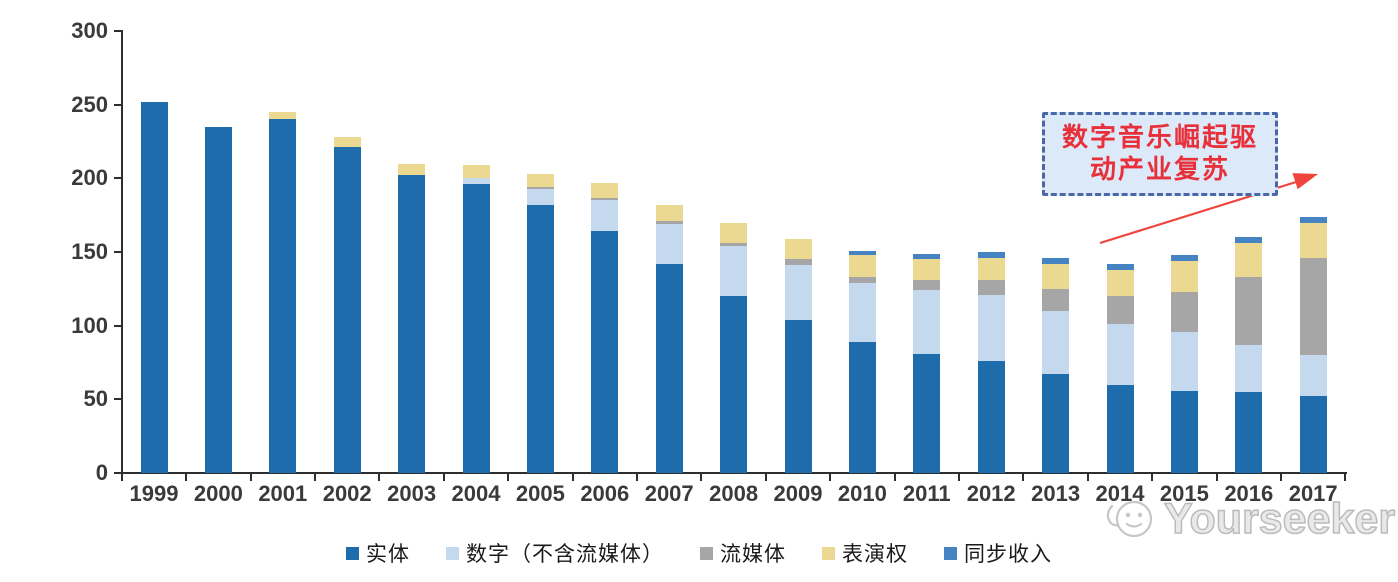  What do you see at coordinates (1313, 240) in the screenshot?
I see `bar-segment-2017-表演权` at bounding box center [1313, 240].